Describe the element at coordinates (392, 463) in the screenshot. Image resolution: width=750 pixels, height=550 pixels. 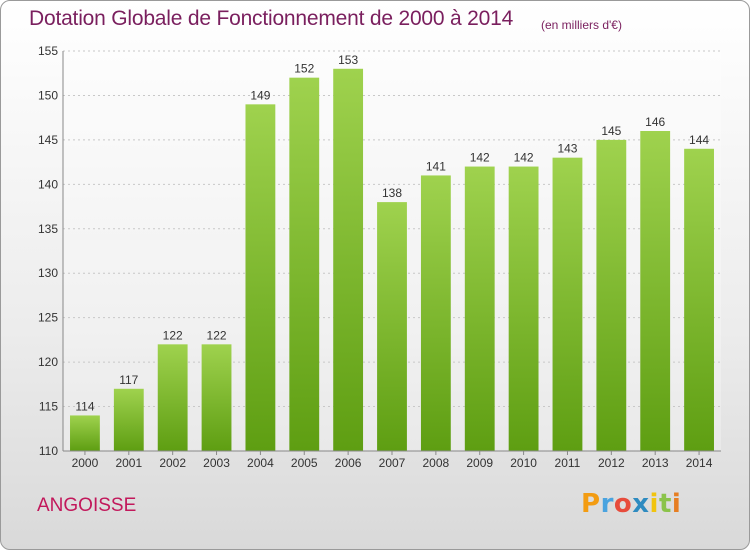
I see `x-tick-label: 2007` at that location.